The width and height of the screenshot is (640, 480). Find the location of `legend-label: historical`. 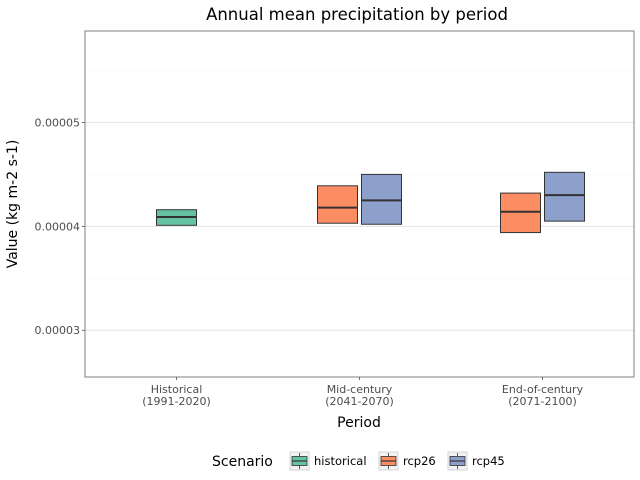

legend-label: historical is located at coordinates (340, 461).